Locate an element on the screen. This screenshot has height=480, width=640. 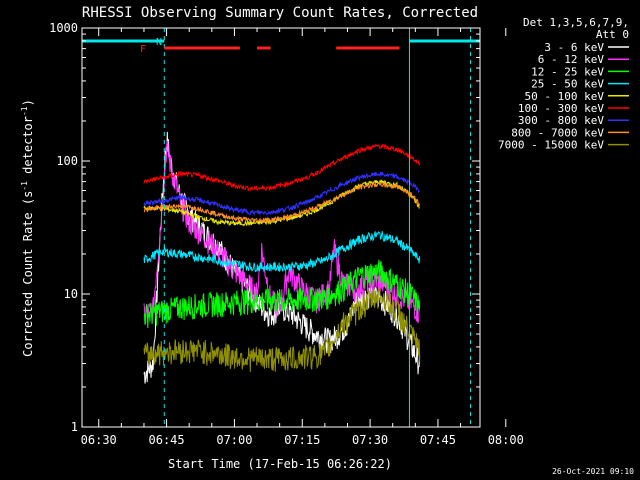
legend-entry: 6 - 12 keV is located at coordinates (571, 59).